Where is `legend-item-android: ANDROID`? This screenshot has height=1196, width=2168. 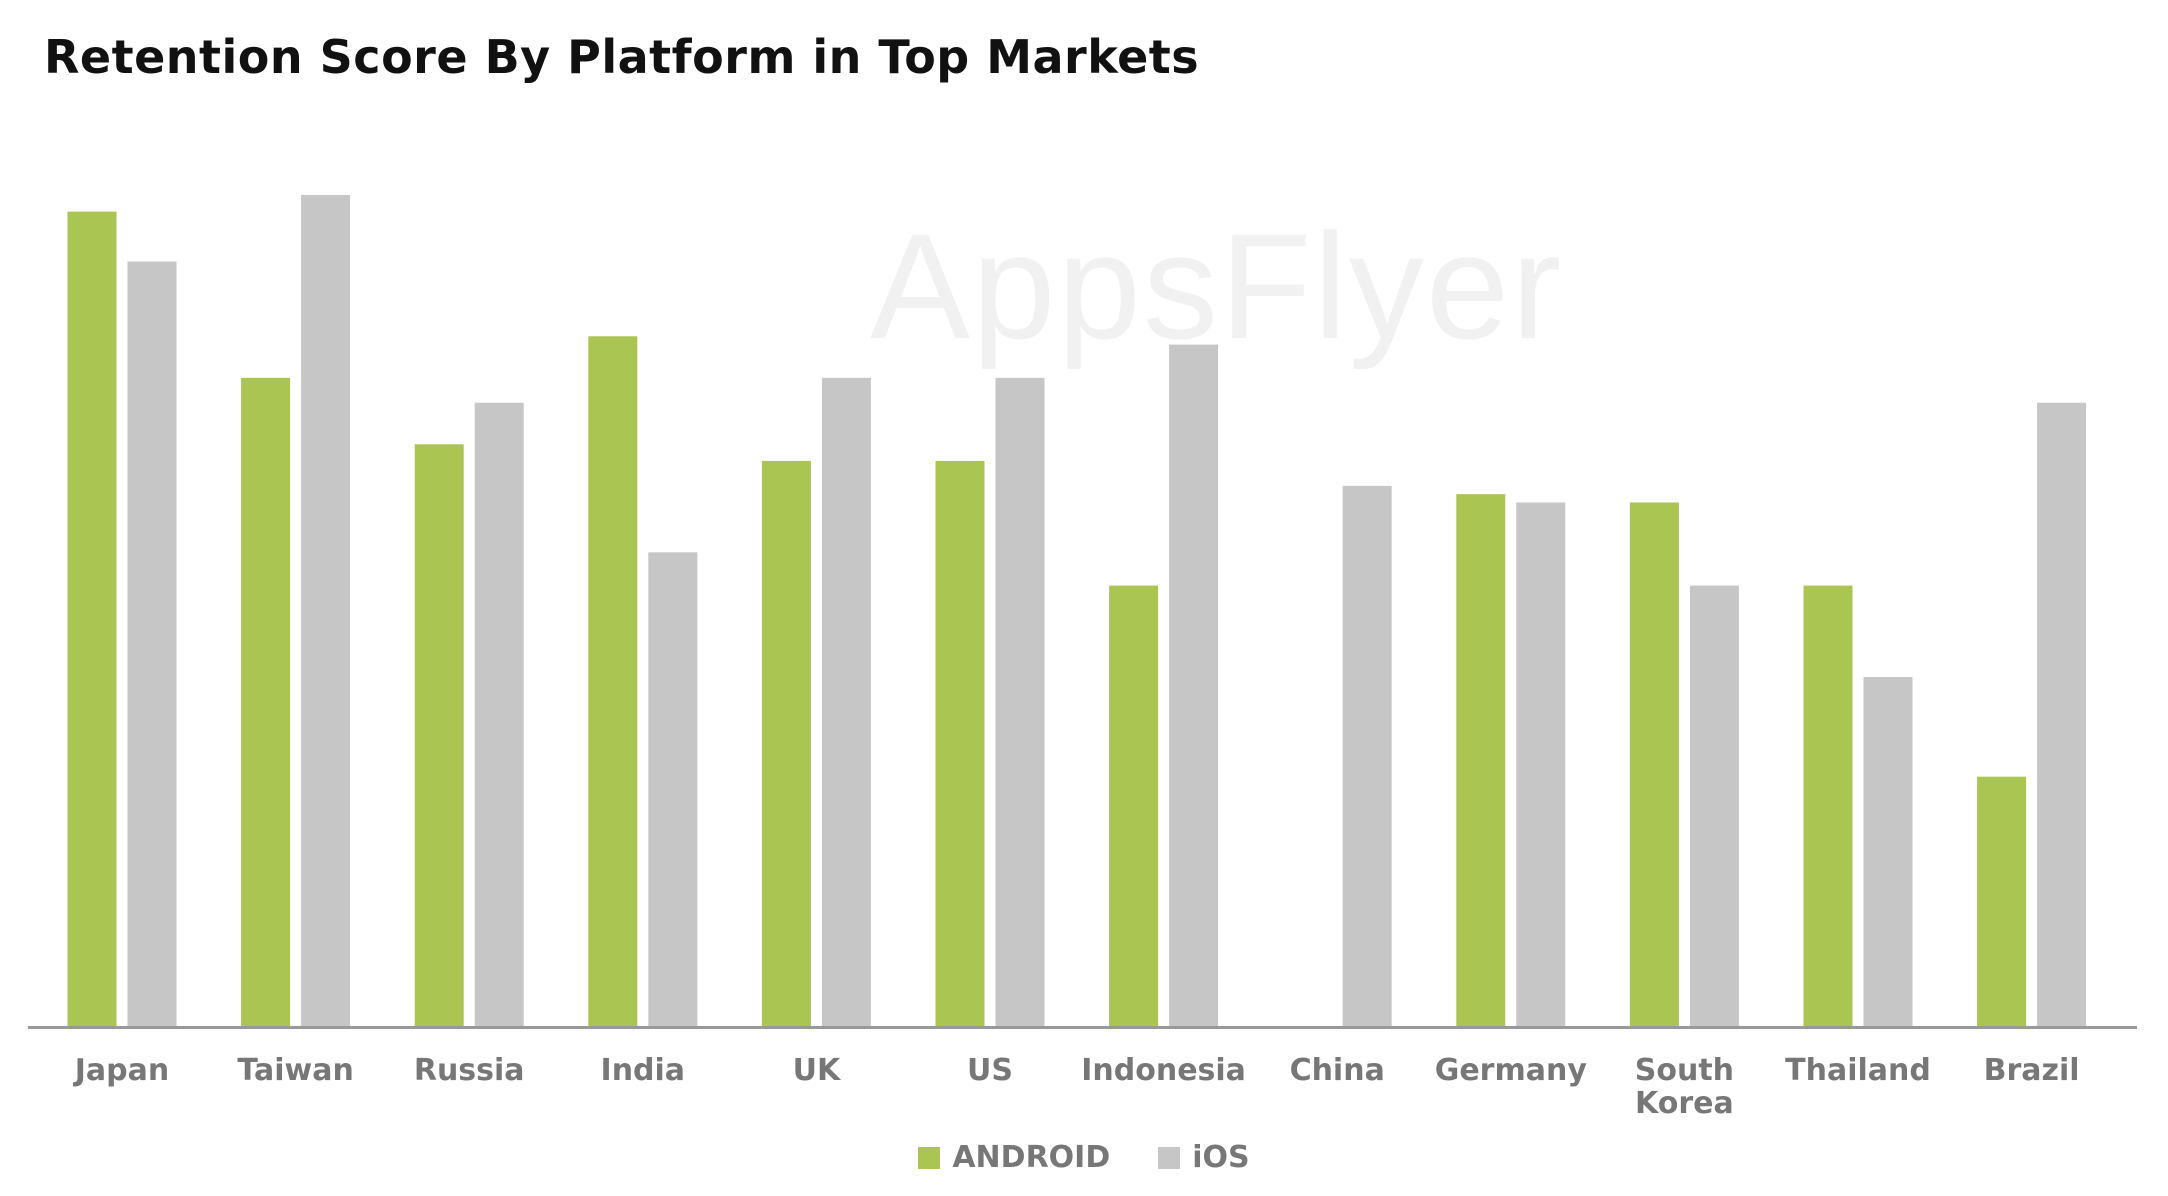
legend-item-android: ANDROID is located at coordinates (1014, 1157).